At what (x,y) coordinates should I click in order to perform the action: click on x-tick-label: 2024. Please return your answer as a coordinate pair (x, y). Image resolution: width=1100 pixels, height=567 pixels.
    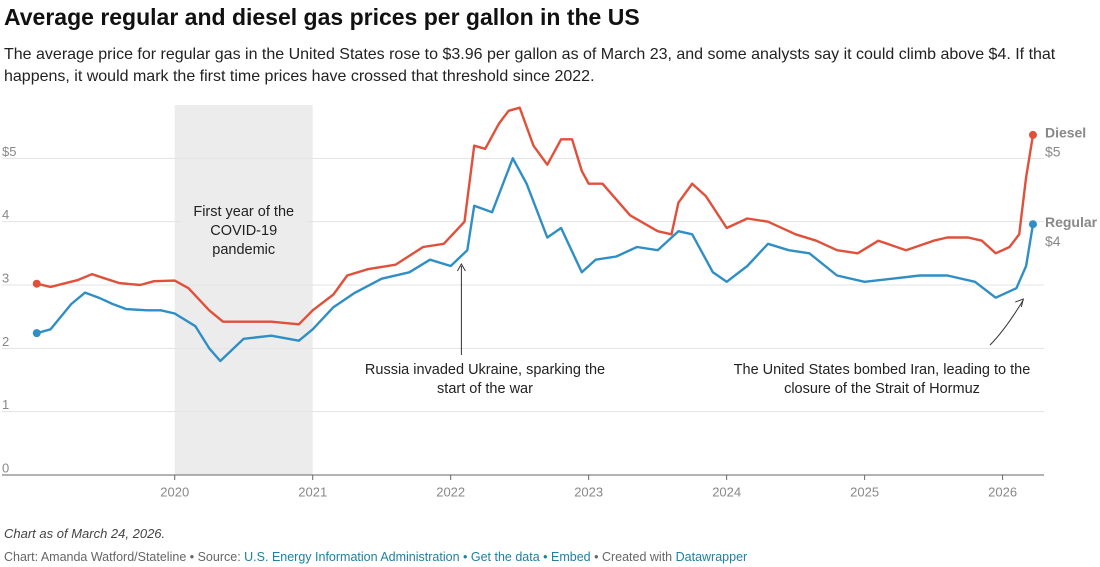
    Looking at the image, I should click on (726, 491).